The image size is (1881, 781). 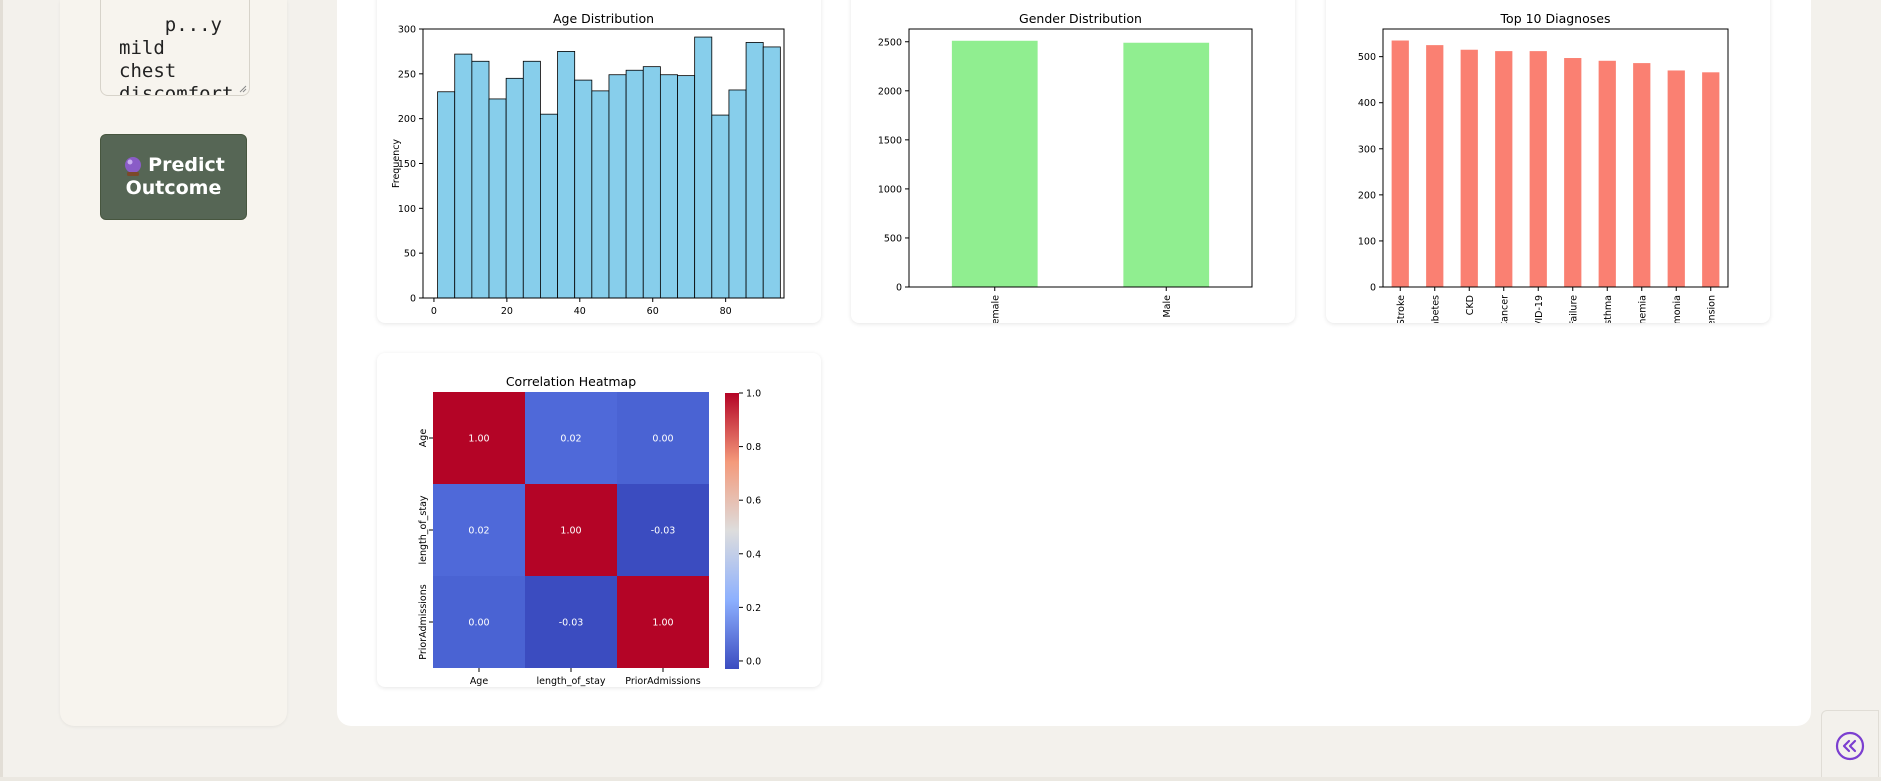 What do you see at coordinates (434, 311) in the screenshot?
I see `x-tick-label: 0` at bounding box center [434, 311].